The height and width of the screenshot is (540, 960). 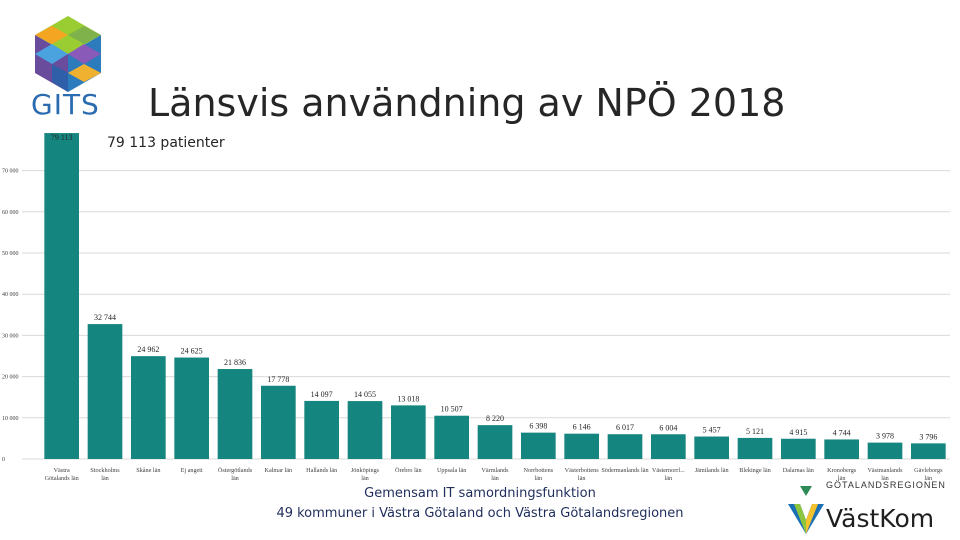 What do you see at coordinates (365, 470) in the screenshot?
I see `x-tick-label: Jönköpings` at bounding box center [365, 470].